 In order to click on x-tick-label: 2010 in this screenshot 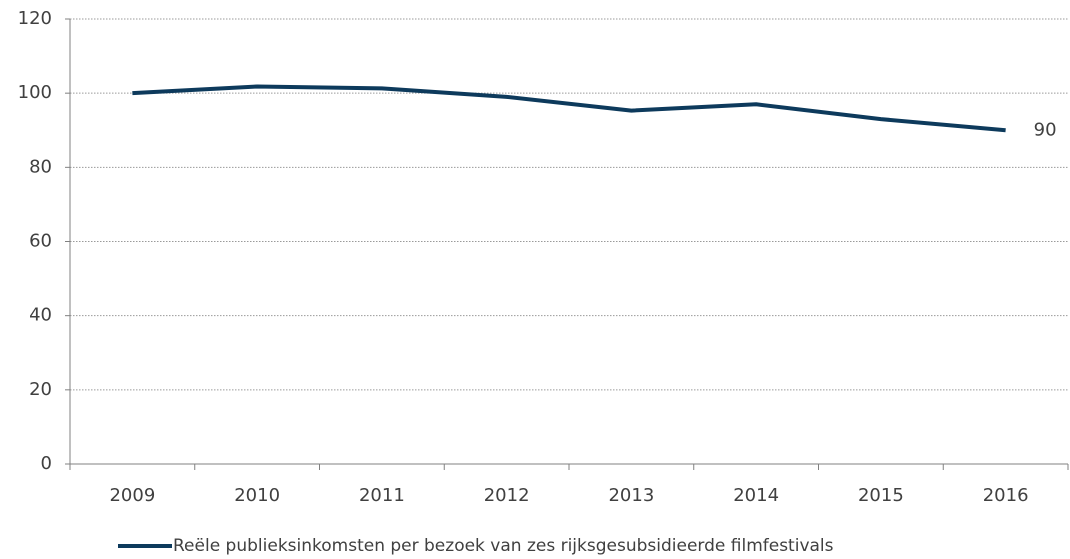, I will do `click(257, 495)`.